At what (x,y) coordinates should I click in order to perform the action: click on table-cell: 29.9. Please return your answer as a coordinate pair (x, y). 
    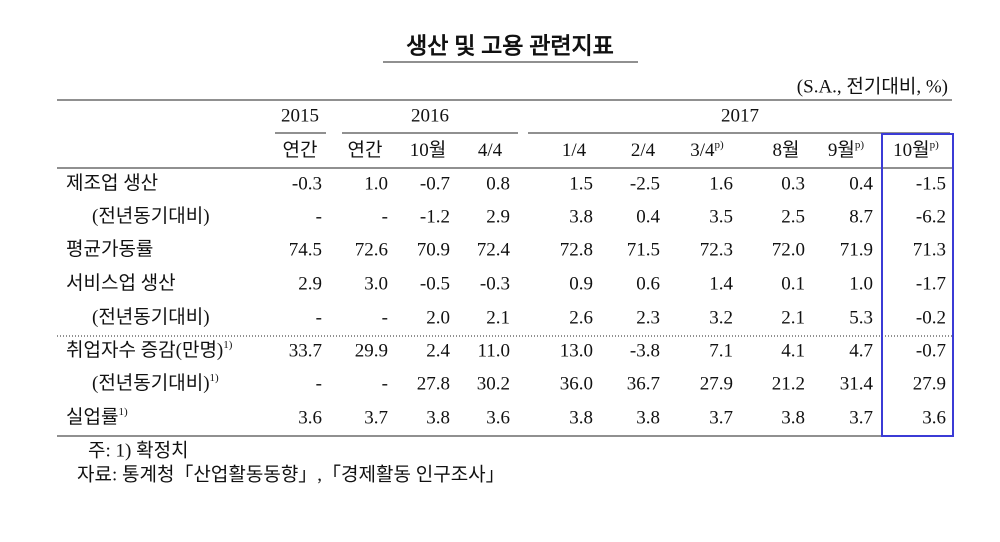
    Looking at the image, I should click on (371, 350).